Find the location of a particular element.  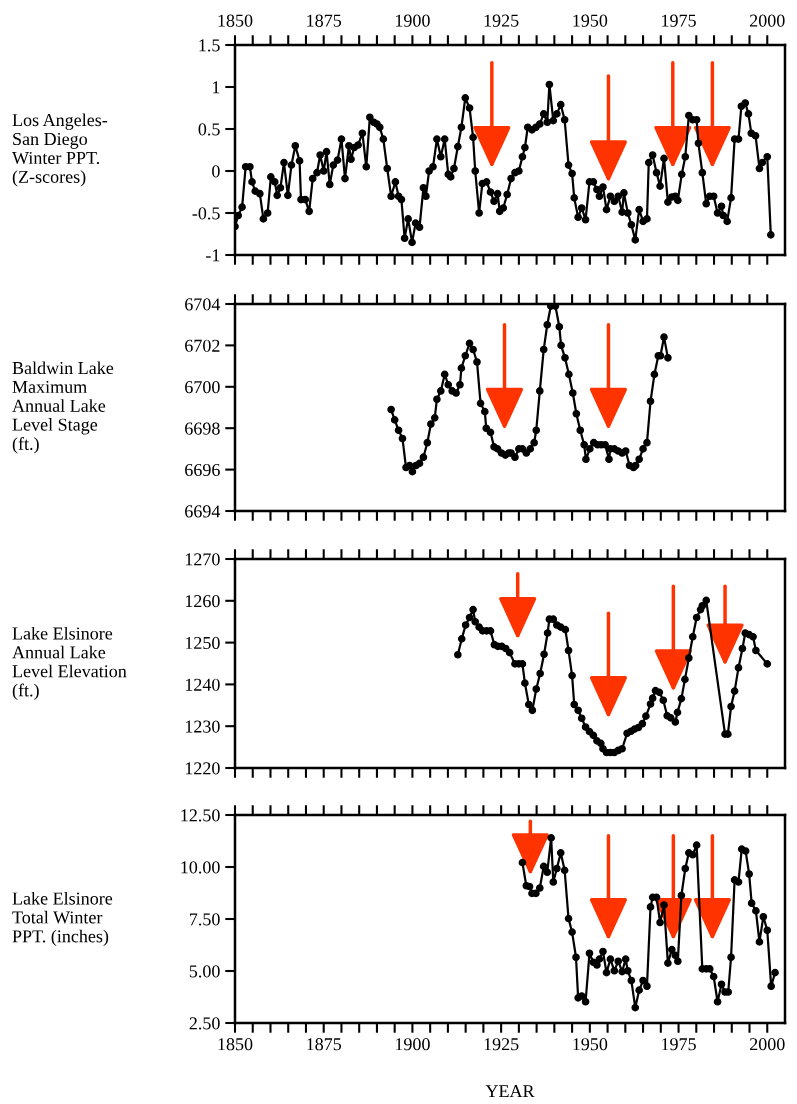

x-tick-label: 1850 is located at coordinates (235, 1044).